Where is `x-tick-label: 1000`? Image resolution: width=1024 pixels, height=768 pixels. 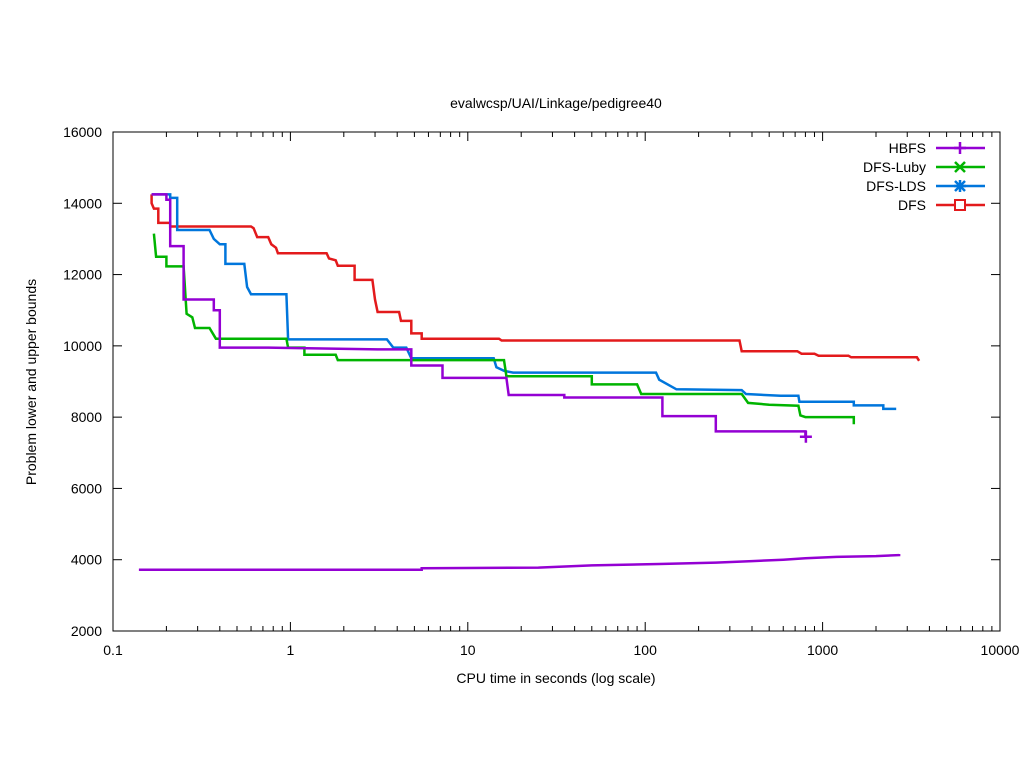
x-tick-label: 1000 is located at coordinates (822, 650).